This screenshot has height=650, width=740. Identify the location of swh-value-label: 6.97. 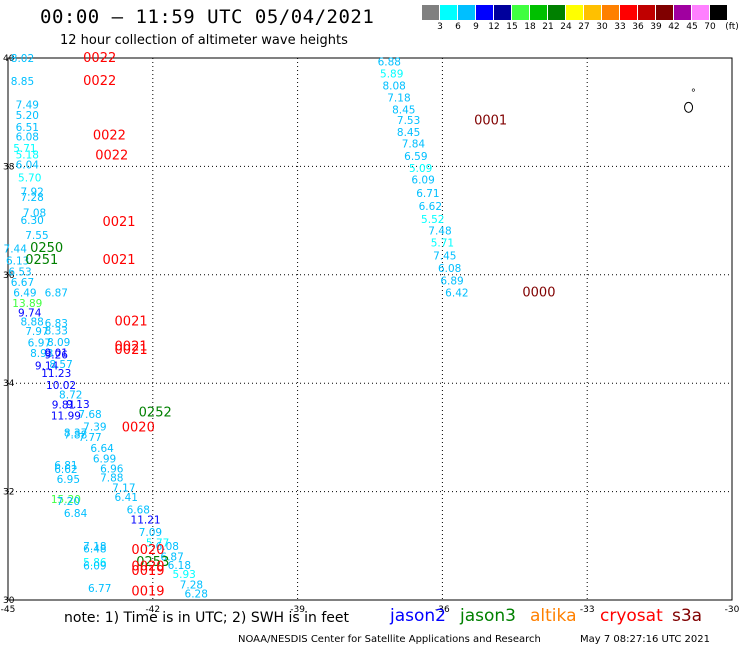
(39, 343).